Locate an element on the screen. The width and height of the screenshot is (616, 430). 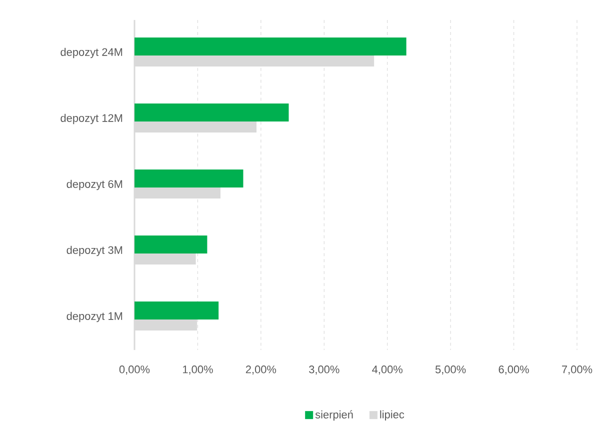
x-tick-label: 3,00% is located at coordinates (324, 370).